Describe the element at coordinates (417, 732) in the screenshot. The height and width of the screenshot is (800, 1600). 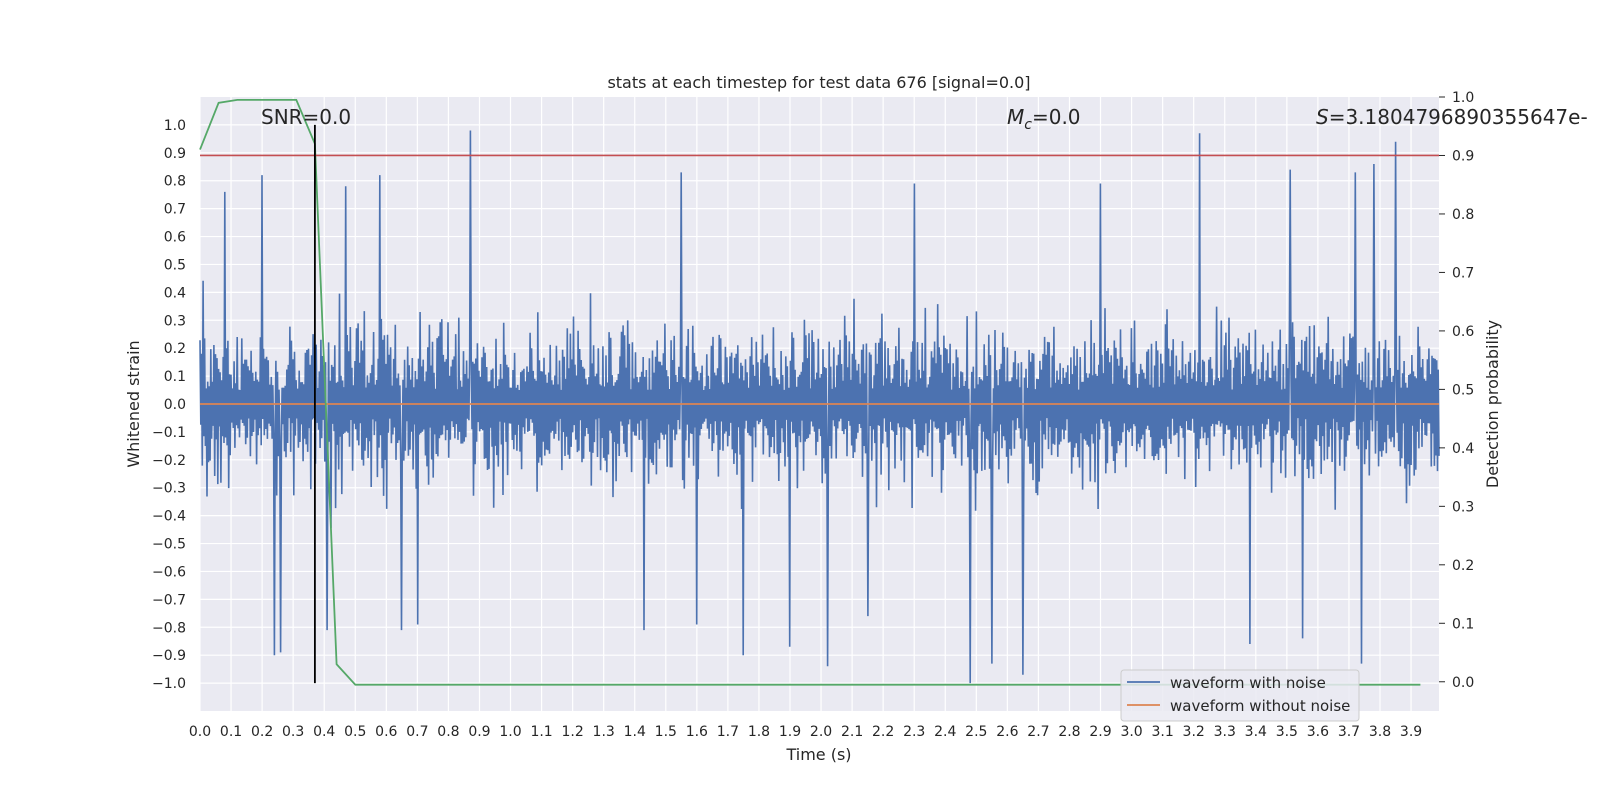
I see `x-tick-label: 0.7` at that location.